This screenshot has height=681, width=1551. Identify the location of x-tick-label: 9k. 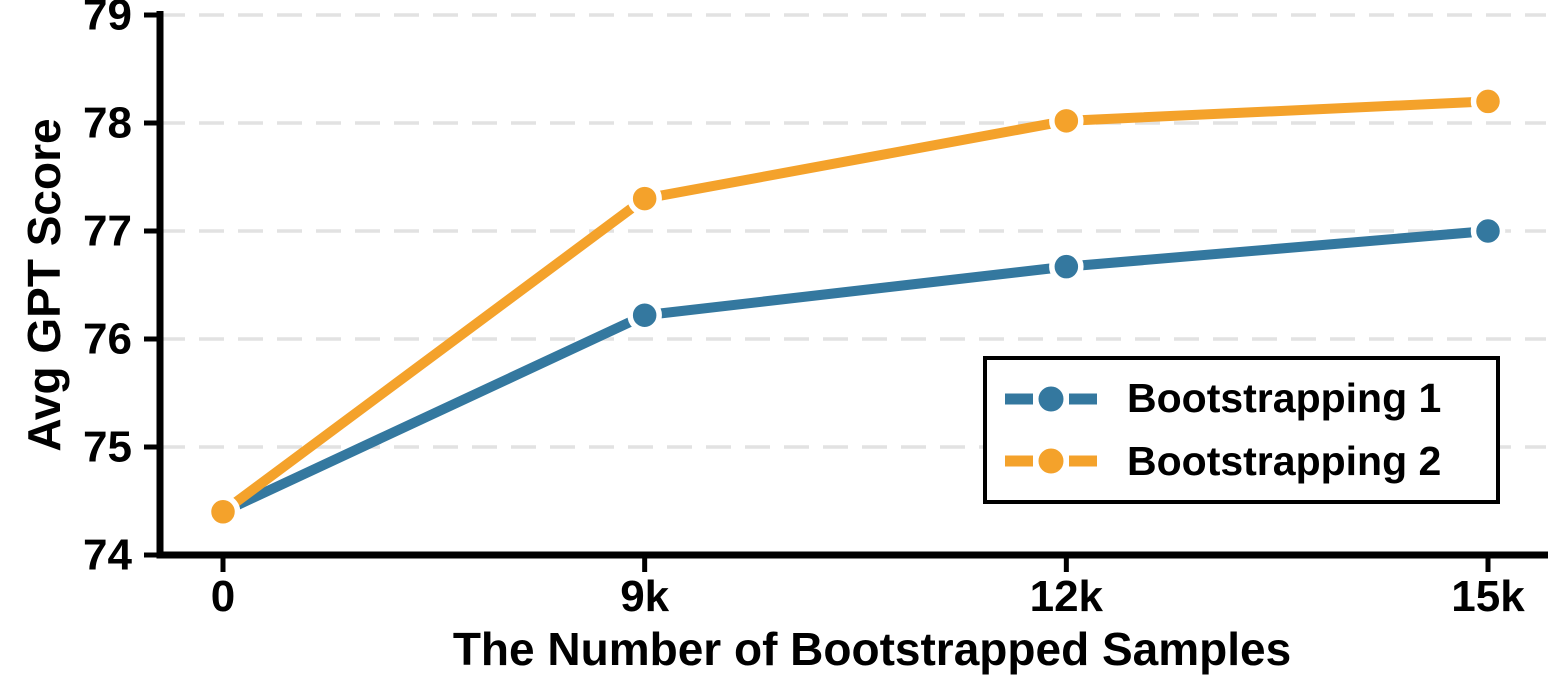
(644, 596).